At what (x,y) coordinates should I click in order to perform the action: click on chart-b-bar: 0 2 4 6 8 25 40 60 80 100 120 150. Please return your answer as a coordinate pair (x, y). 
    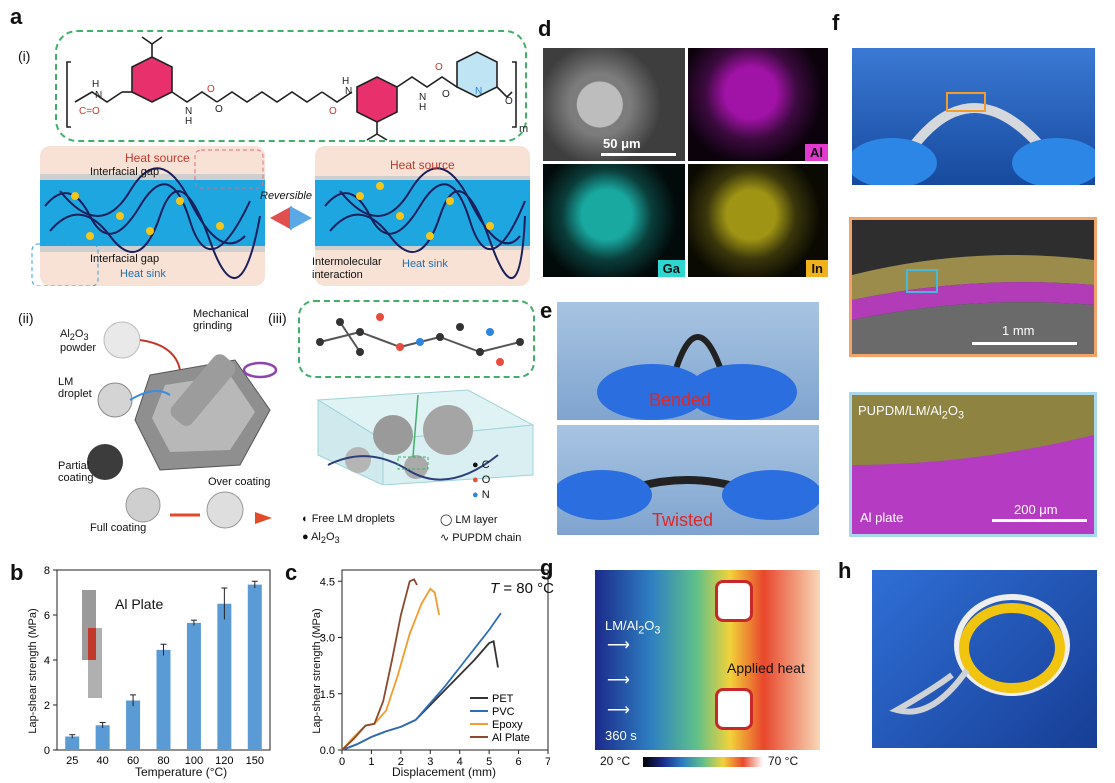
    Looking at the image, I should click on (157, 666).